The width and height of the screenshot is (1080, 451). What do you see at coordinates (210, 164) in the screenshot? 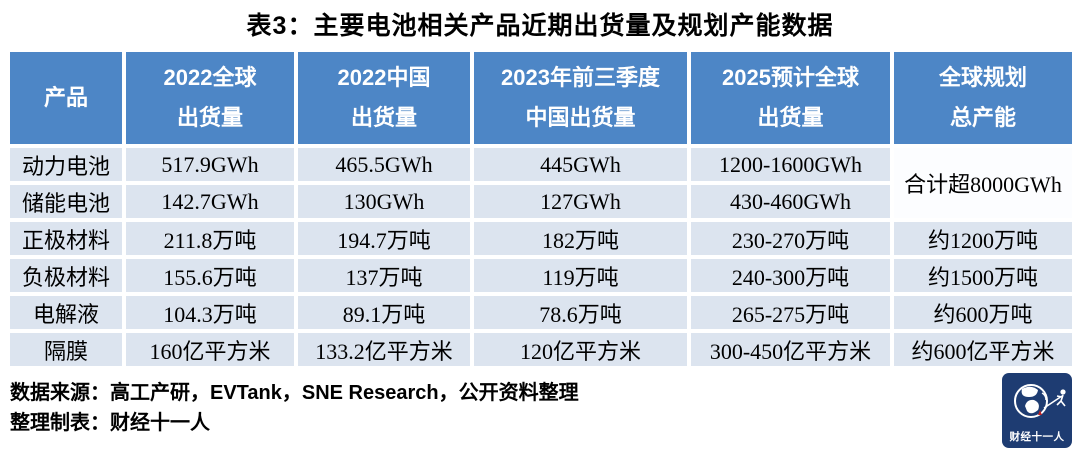
I see `table-cell: 517.9GWh` at bounding box center [210, 164].